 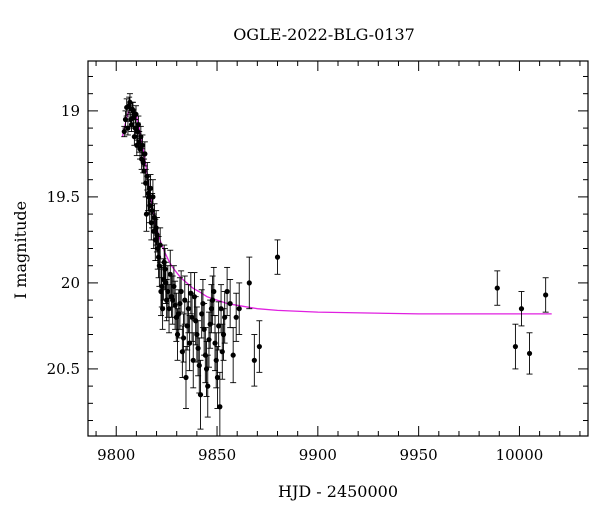 I want to click on x-tick-label: 9900, so click(x=318, y=455).